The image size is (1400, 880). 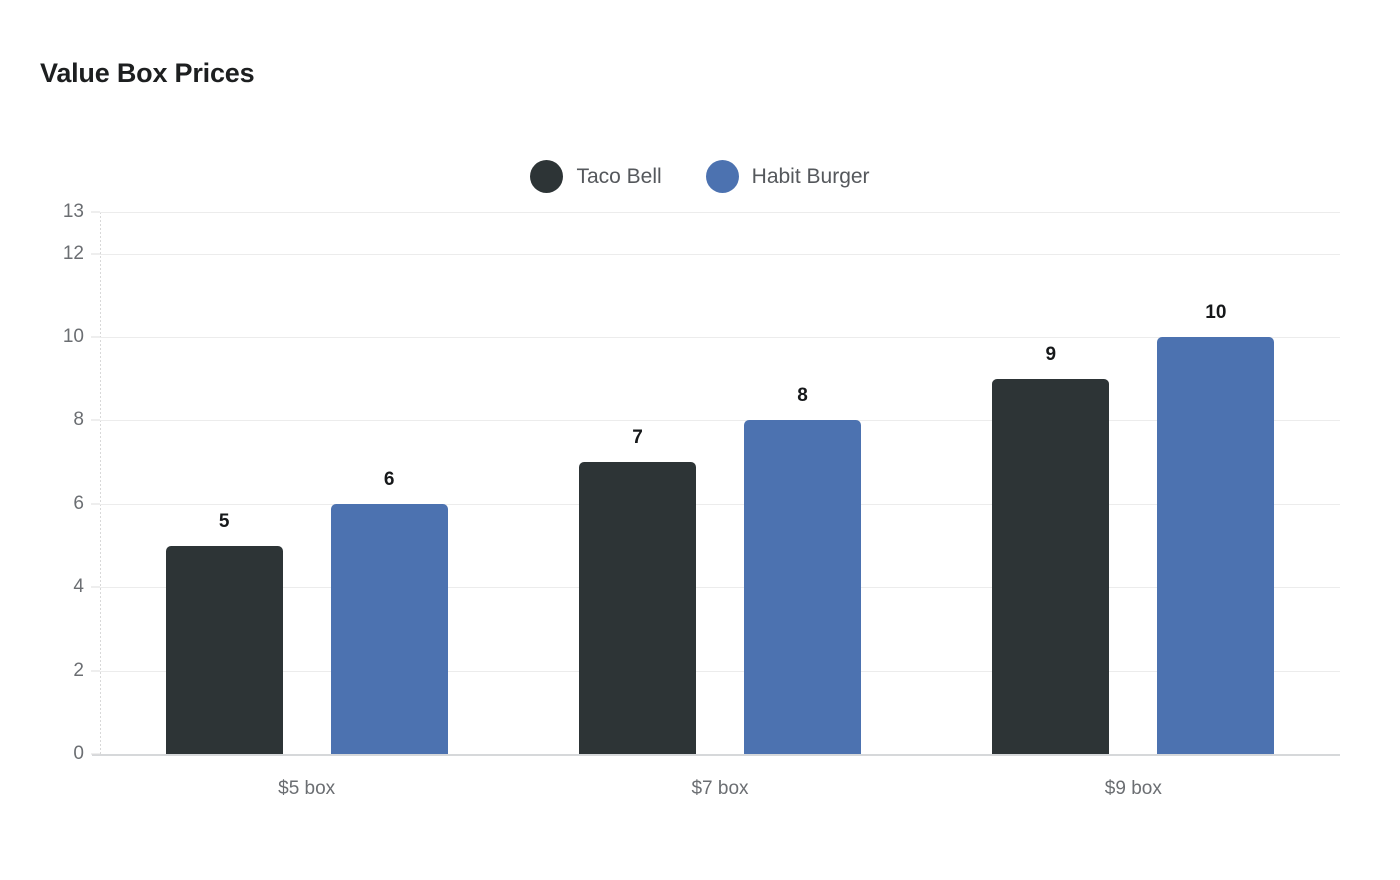 What do you see at coordinates (1051, 354) in the screenshot?
I see `bar-value-label: 9` at bounding box center [1051, 354].